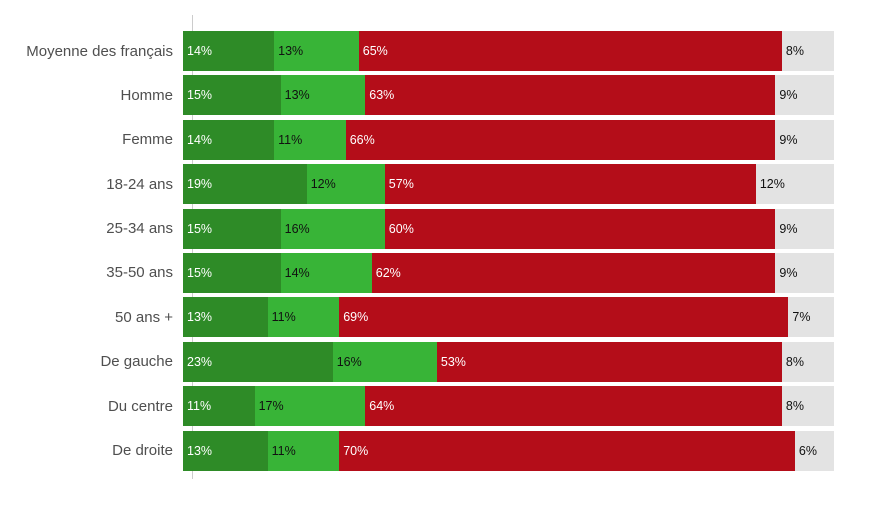 The height and width of the screenshot is (510, 883). I want to click on stacked-bar: 11% 17% 64% 8%, so click(508, 406).